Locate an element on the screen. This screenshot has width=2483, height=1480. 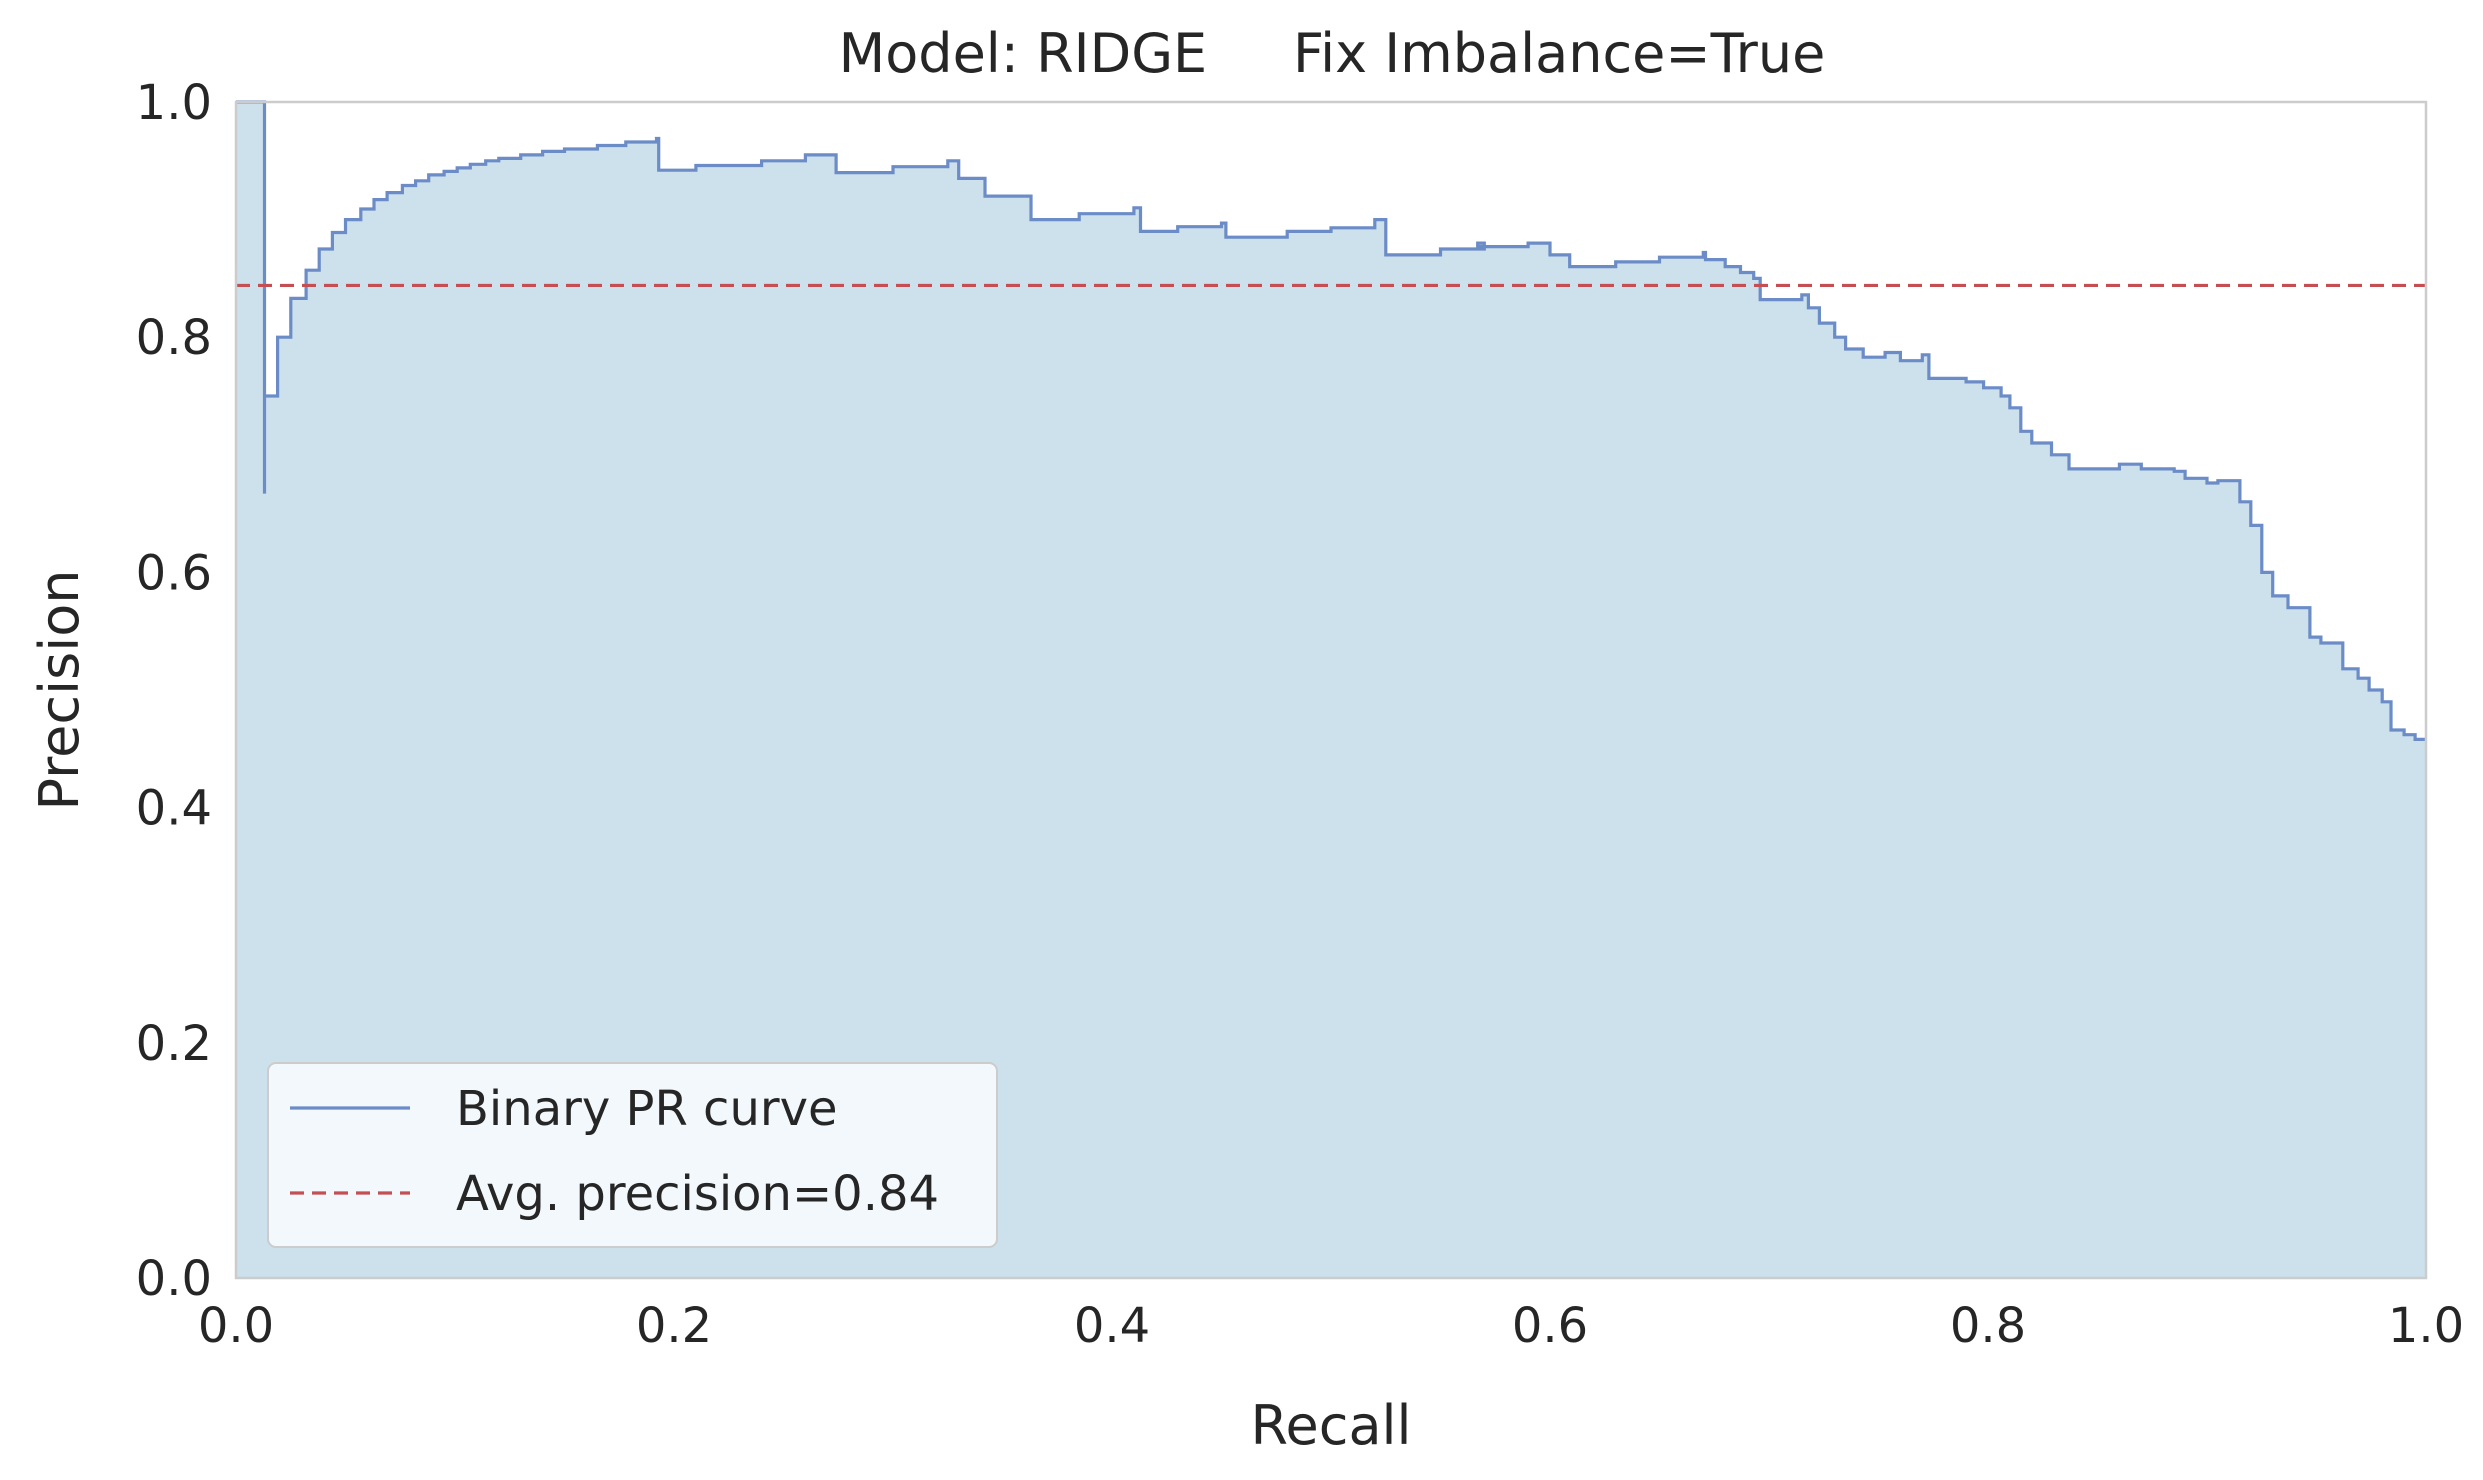
legend-label-pr-curve: Binary PR curve is located at coordinates (647, 1109).